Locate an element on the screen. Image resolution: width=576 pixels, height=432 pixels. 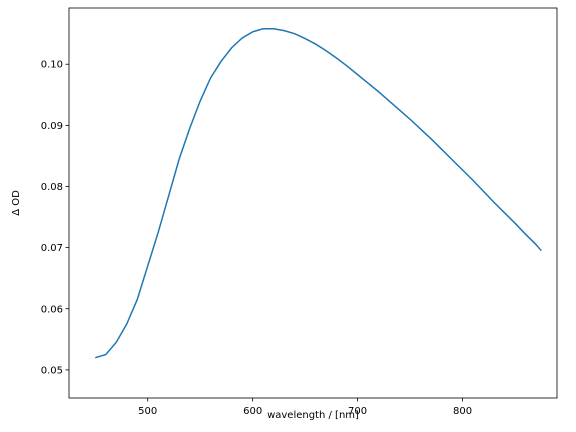
y-tick-label: 0.07 is located at coordinates (52, 248).